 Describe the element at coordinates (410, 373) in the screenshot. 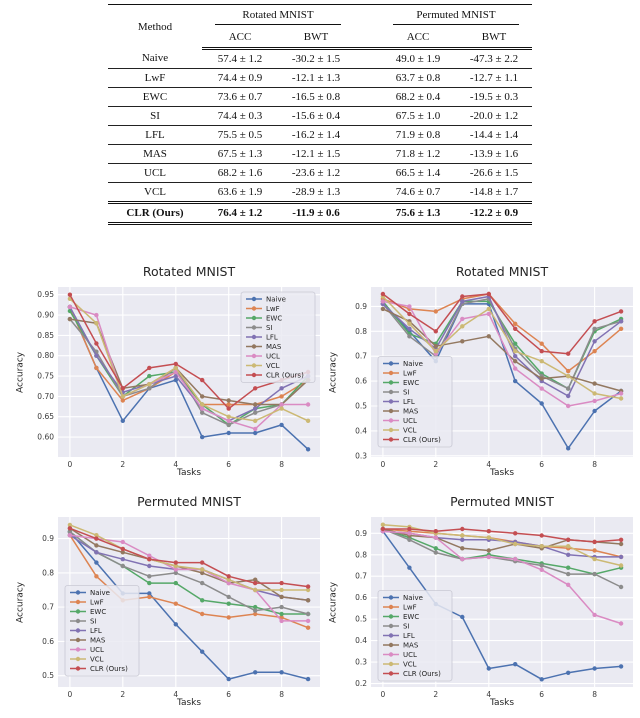

I see `svg-text: LwF` at that location.